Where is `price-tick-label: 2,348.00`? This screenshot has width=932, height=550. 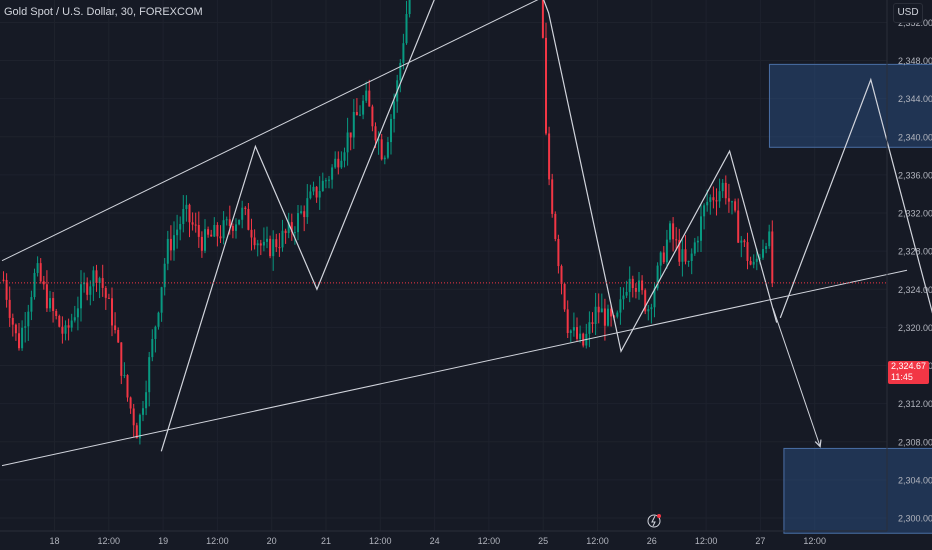
price-tick-label: 2,348.00 is located at coordinates (915, 61).